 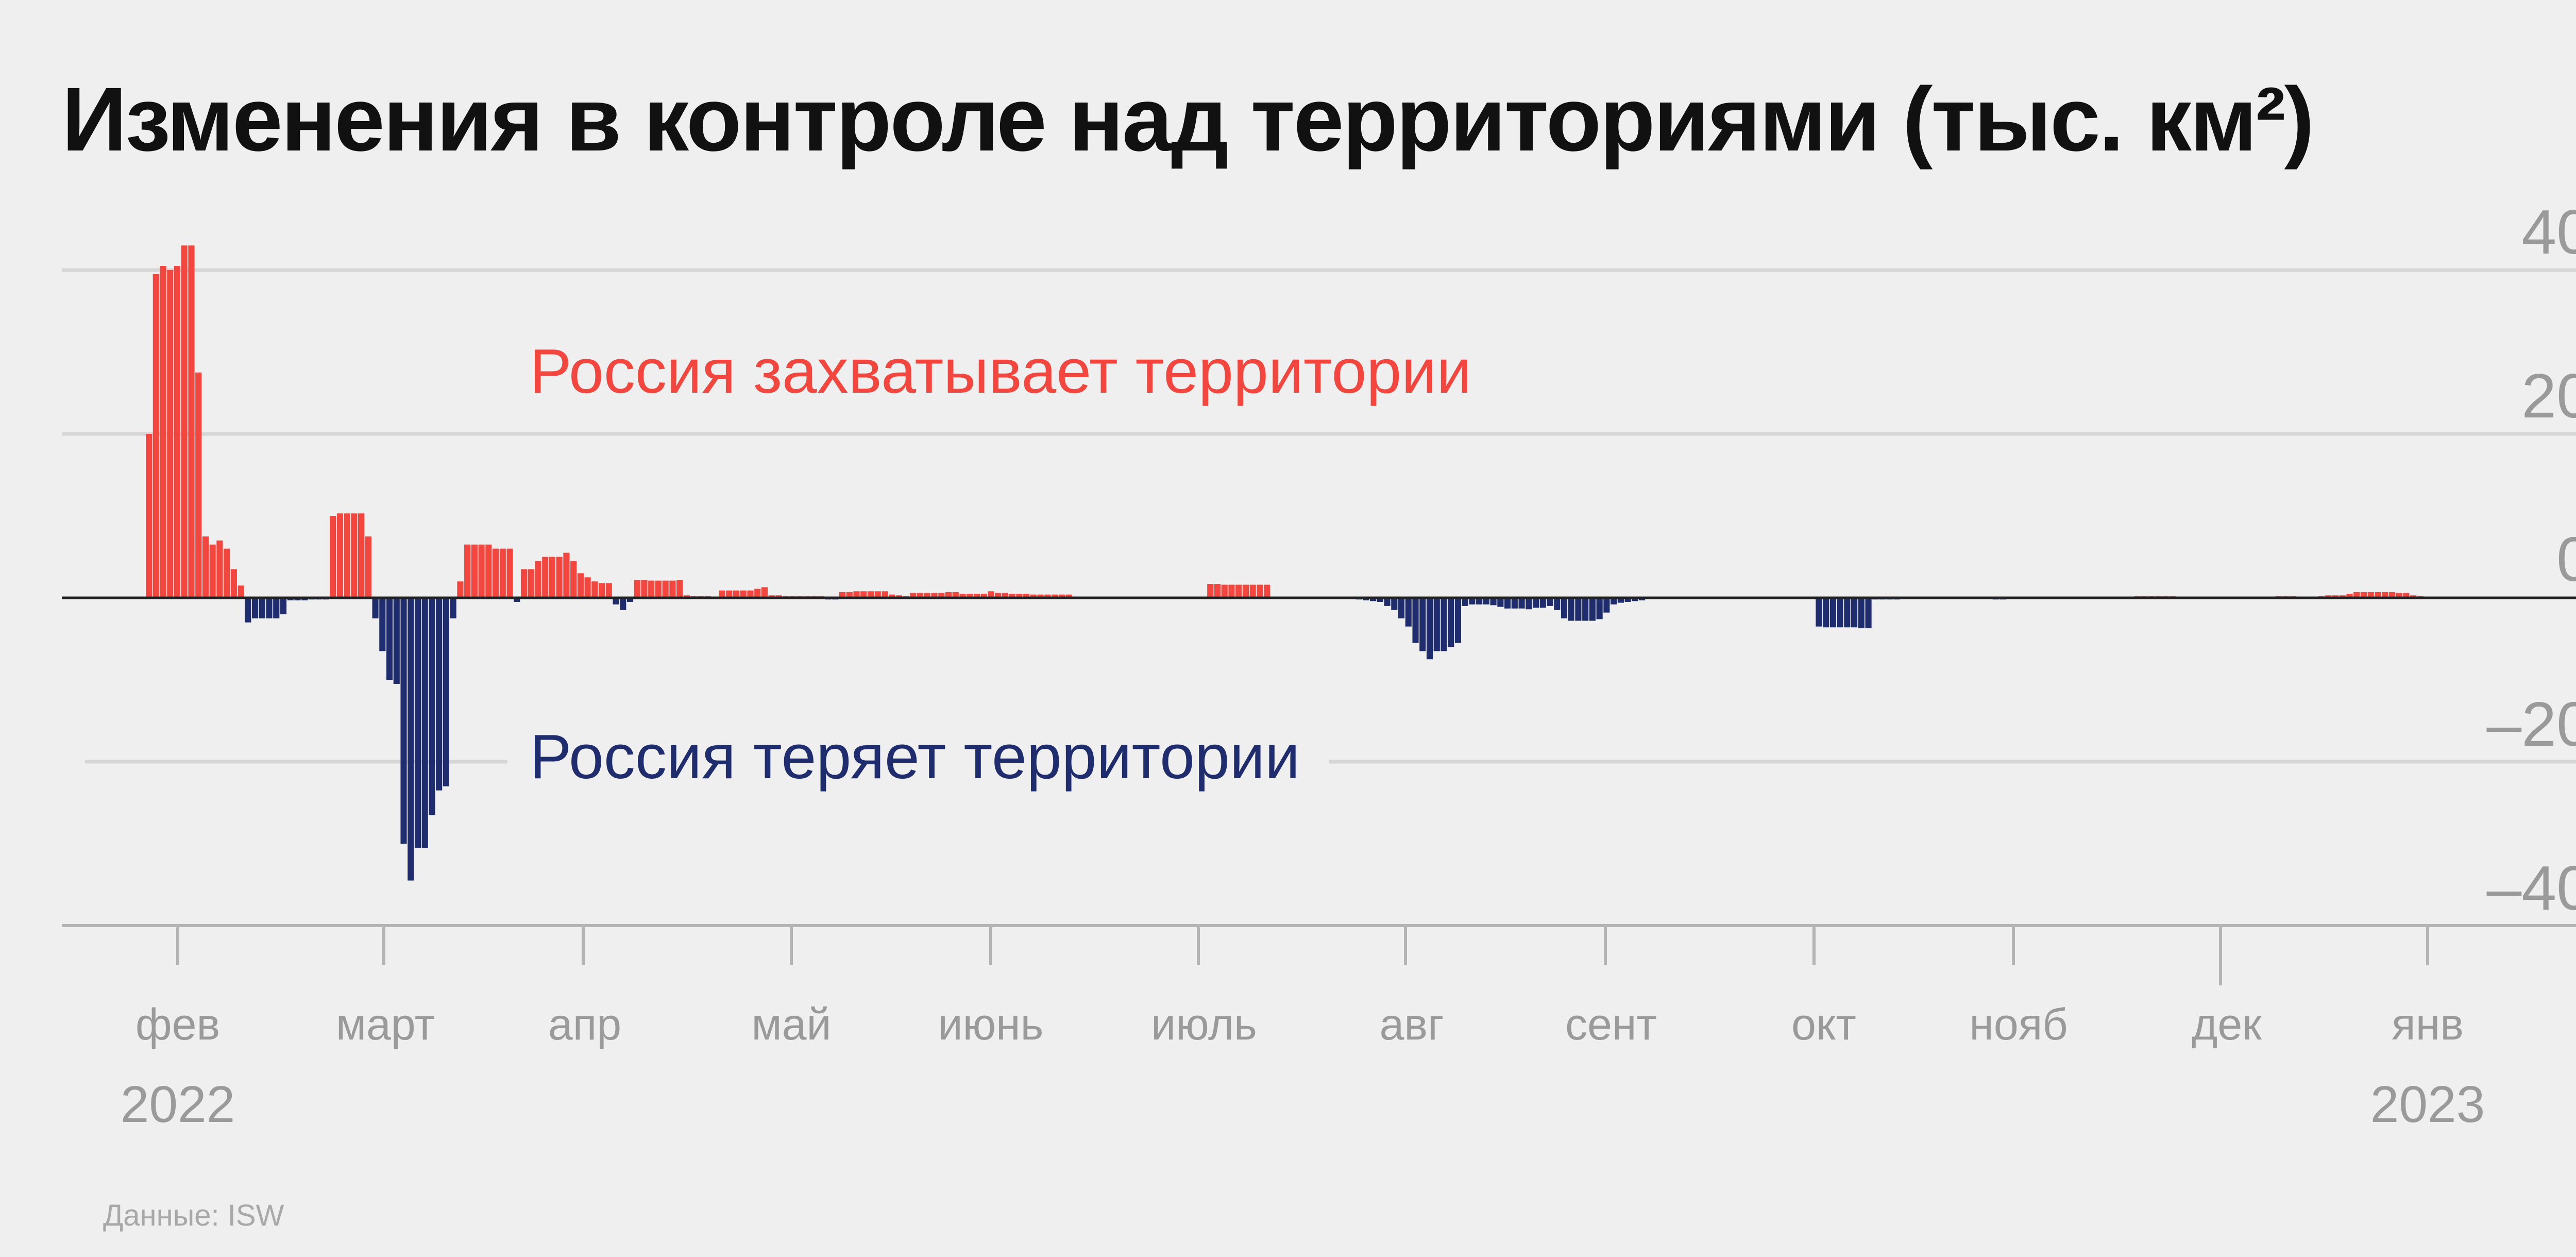 I want to click on annotation-gain-group: Россия захватывает территории, so click(x=994, y=368).